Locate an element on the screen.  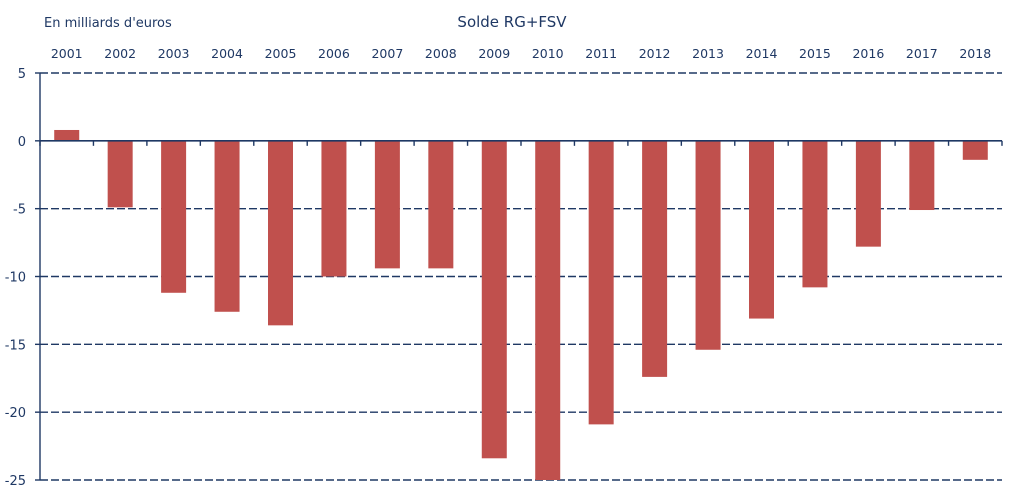
unit-label: En milliards d'euros is located at coordinates (108, 23).